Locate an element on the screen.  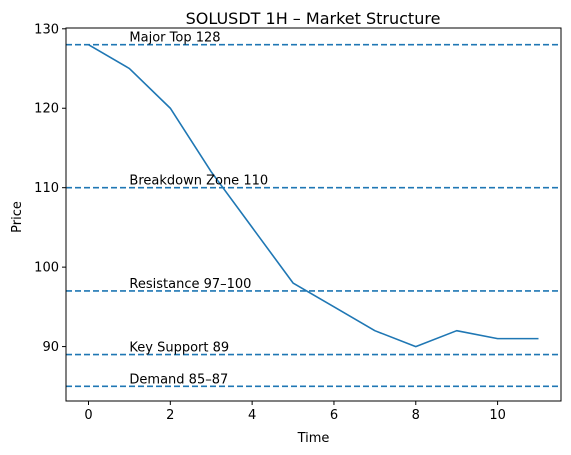
y-tick-label: 130 is located at coordinates (46, 29).